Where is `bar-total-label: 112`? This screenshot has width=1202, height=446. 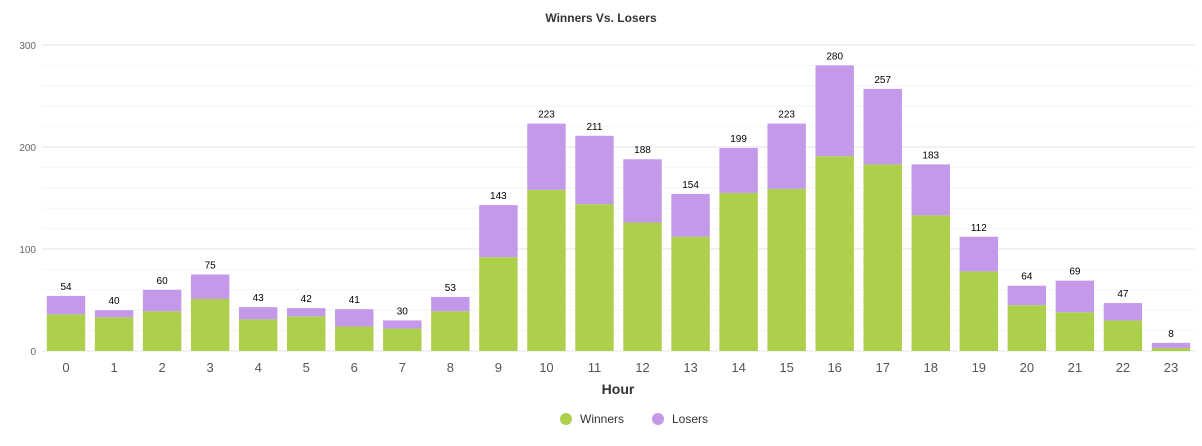
bar-total-label: 112 is located at coordinates (979, 228).